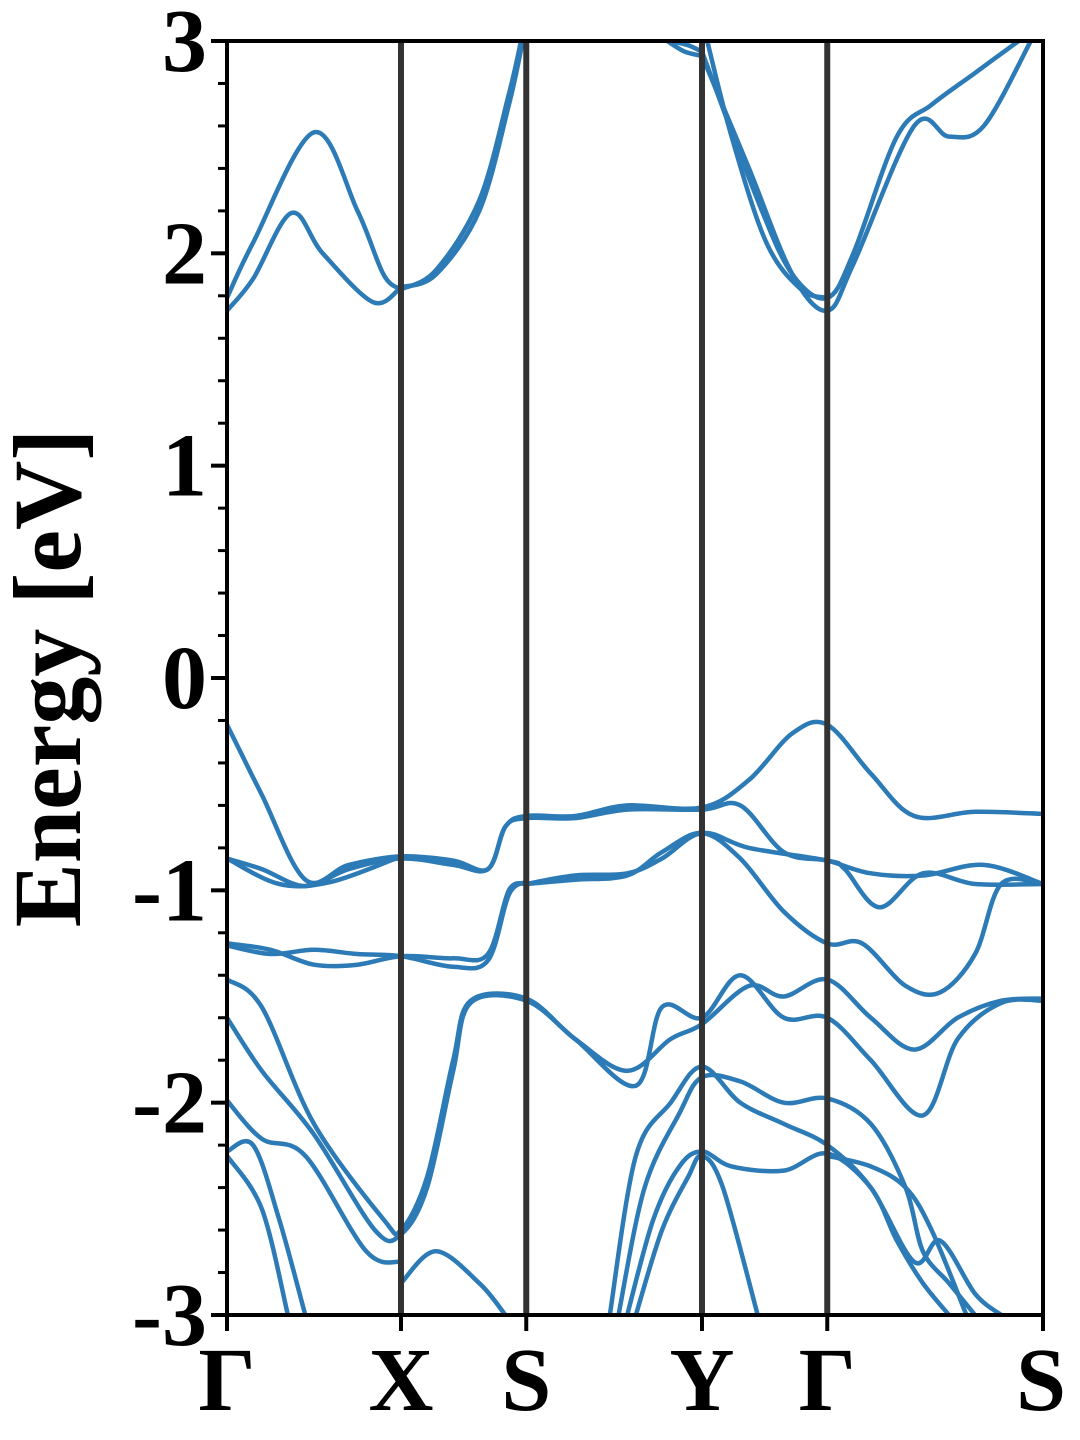  Describe the element at coordinates (184, 253) in the screenshot. I see `y-tick-label: 2` at that location.